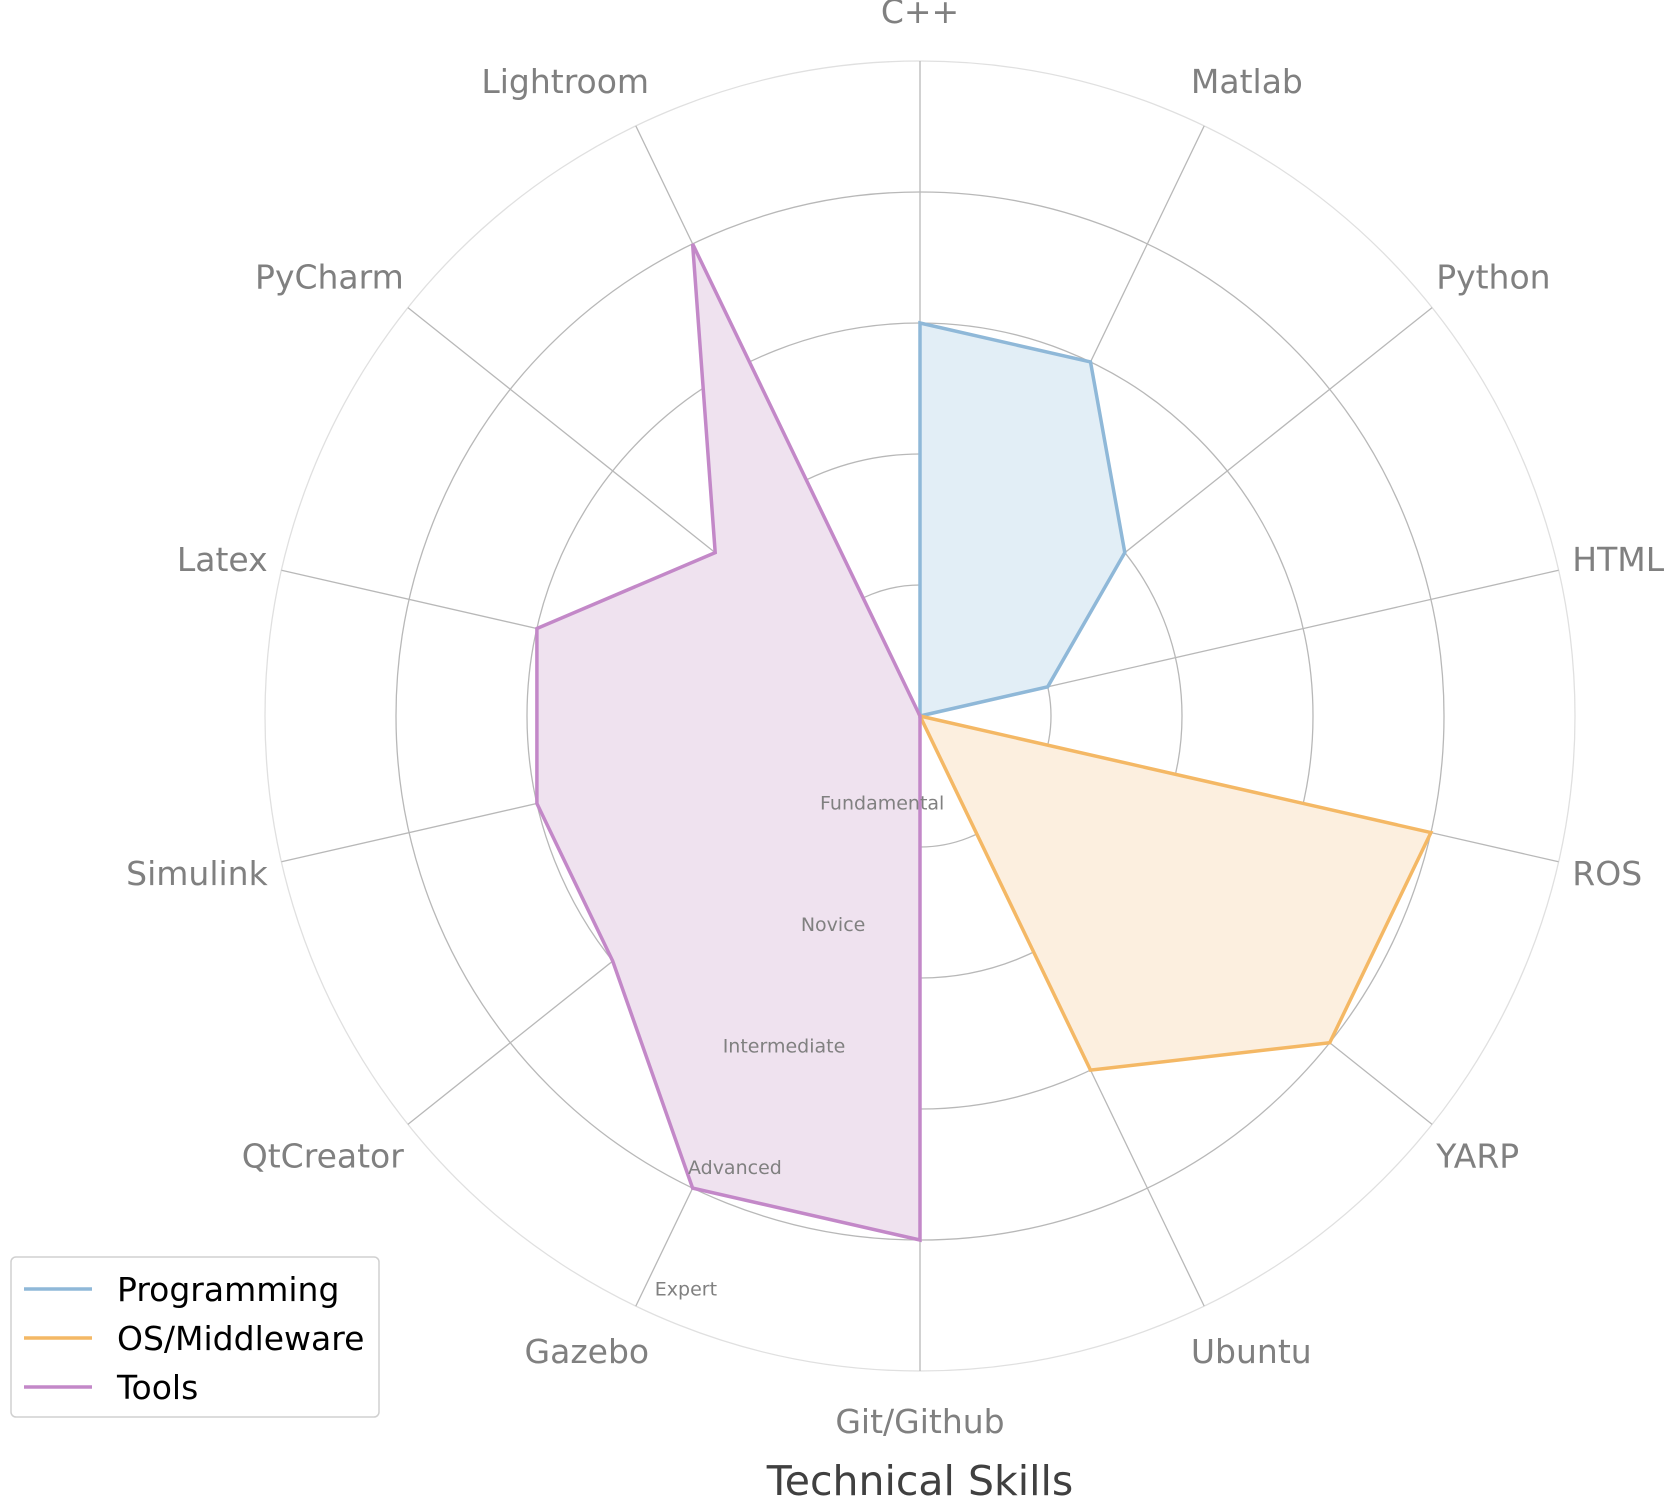 Image resolution: width=1678 pixels, height=1511 pixels. I want to click on category-label: C++, so click(920, 15).